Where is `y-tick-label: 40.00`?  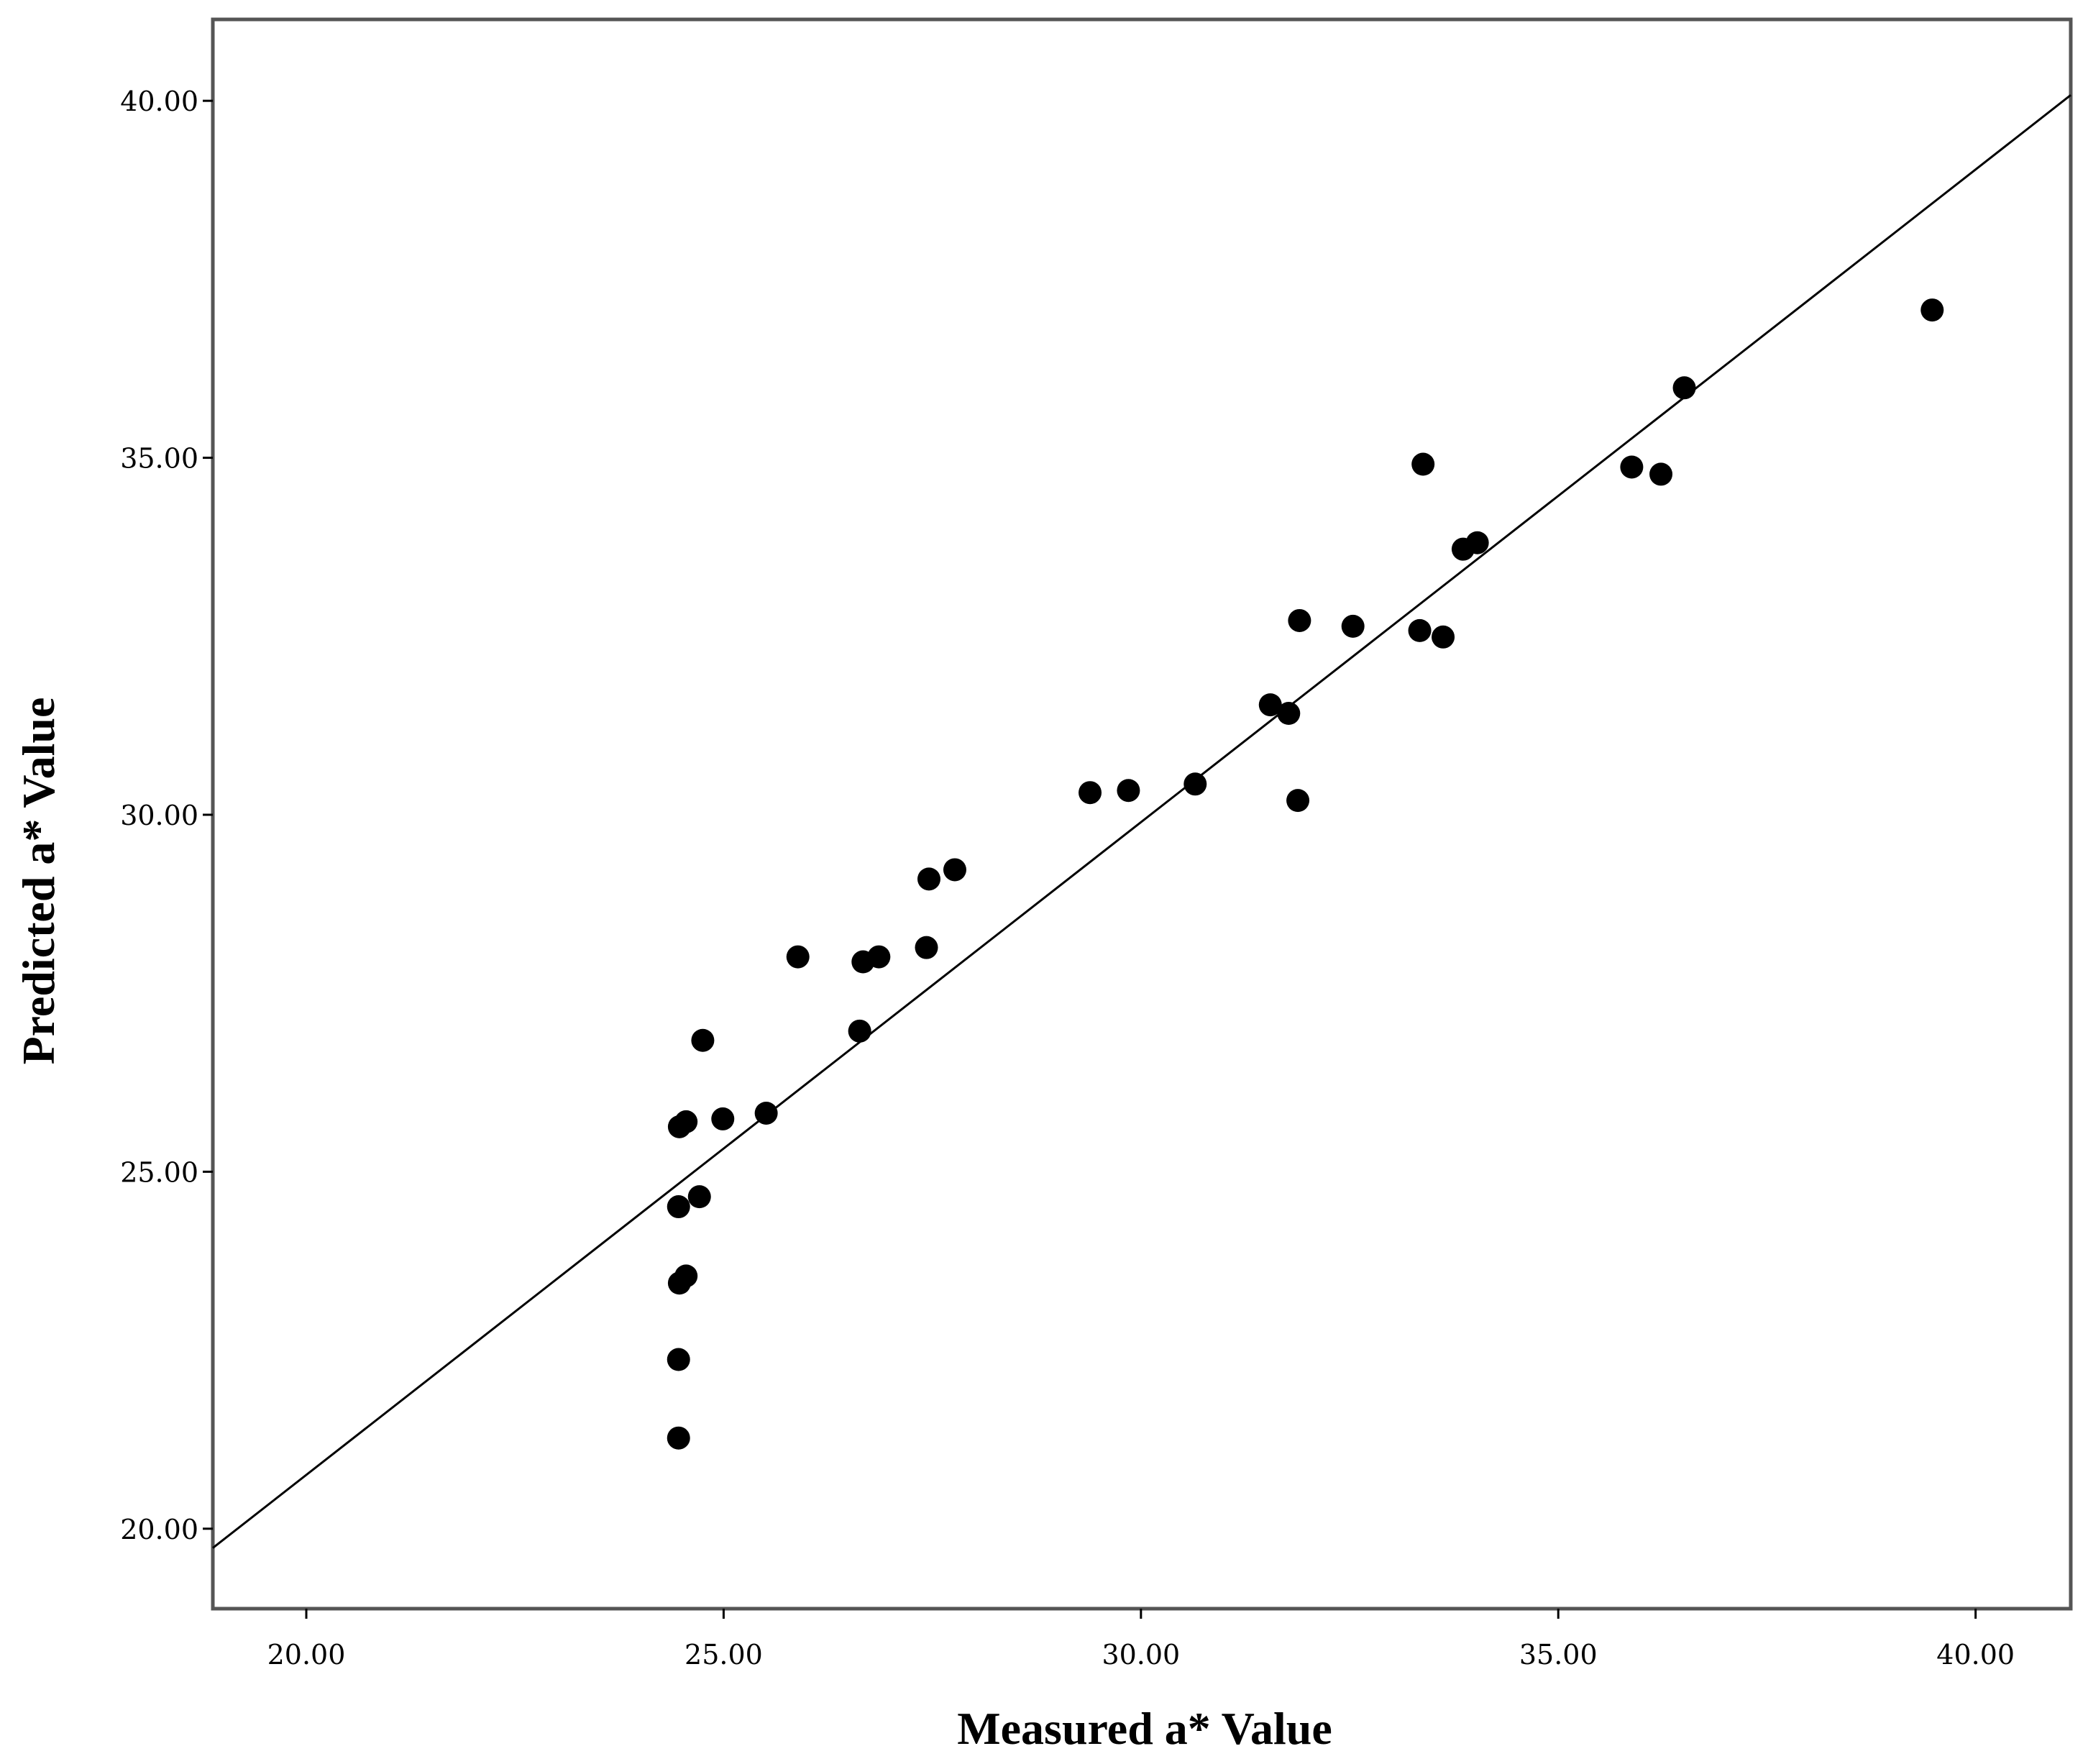 y-tick-label: 40.00 is located at coordinates (159, 101).